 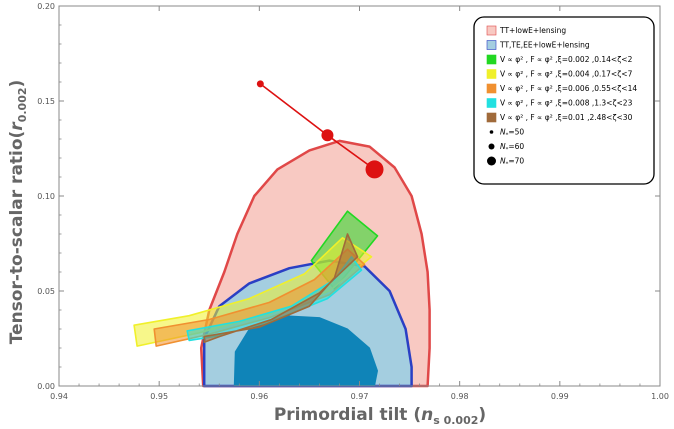 I want to click on x-tick-label-1: 0.95, so click(x=159, y=396).